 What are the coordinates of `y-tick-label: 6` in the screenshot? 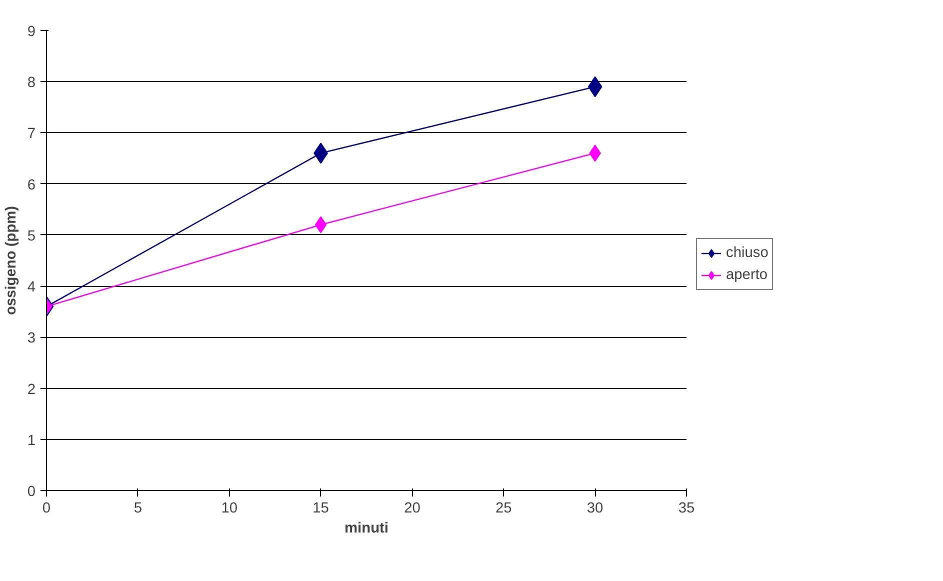 It's located at (31, 185).